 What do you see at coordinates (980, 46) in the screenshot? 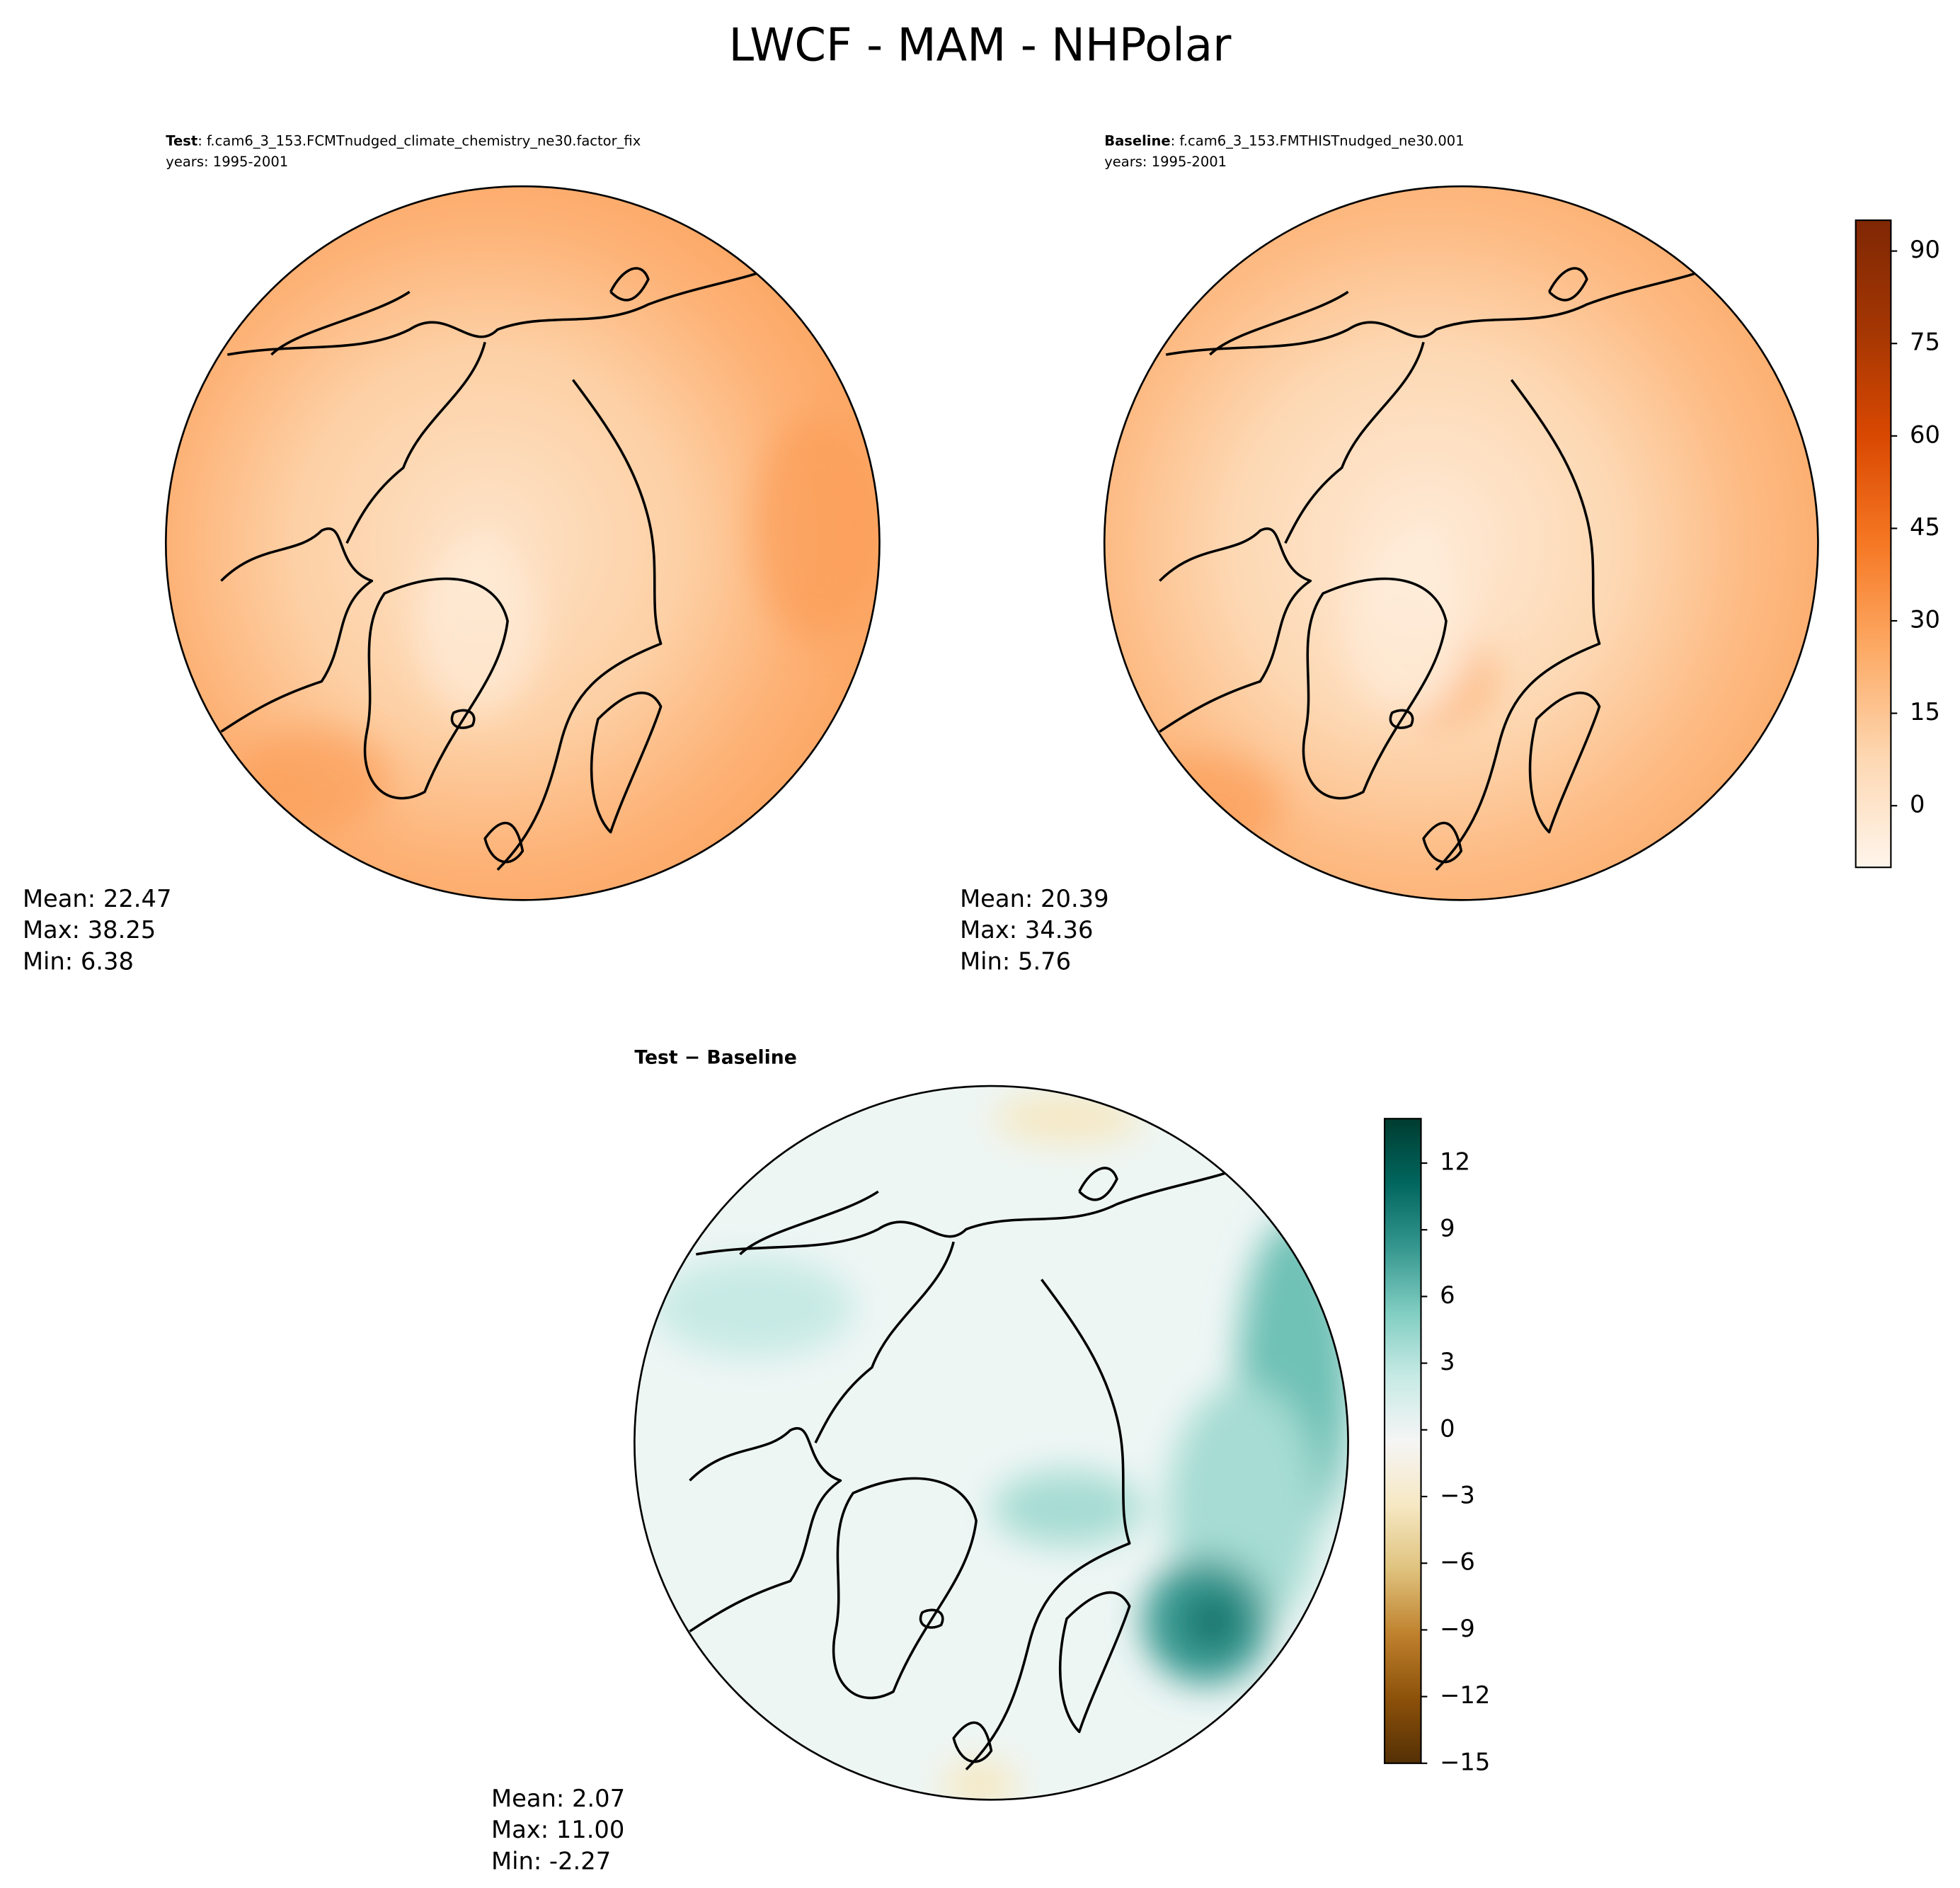
I see `figure-title: LWCF - MAM - NHPolar` at bounding box center [980, 46].